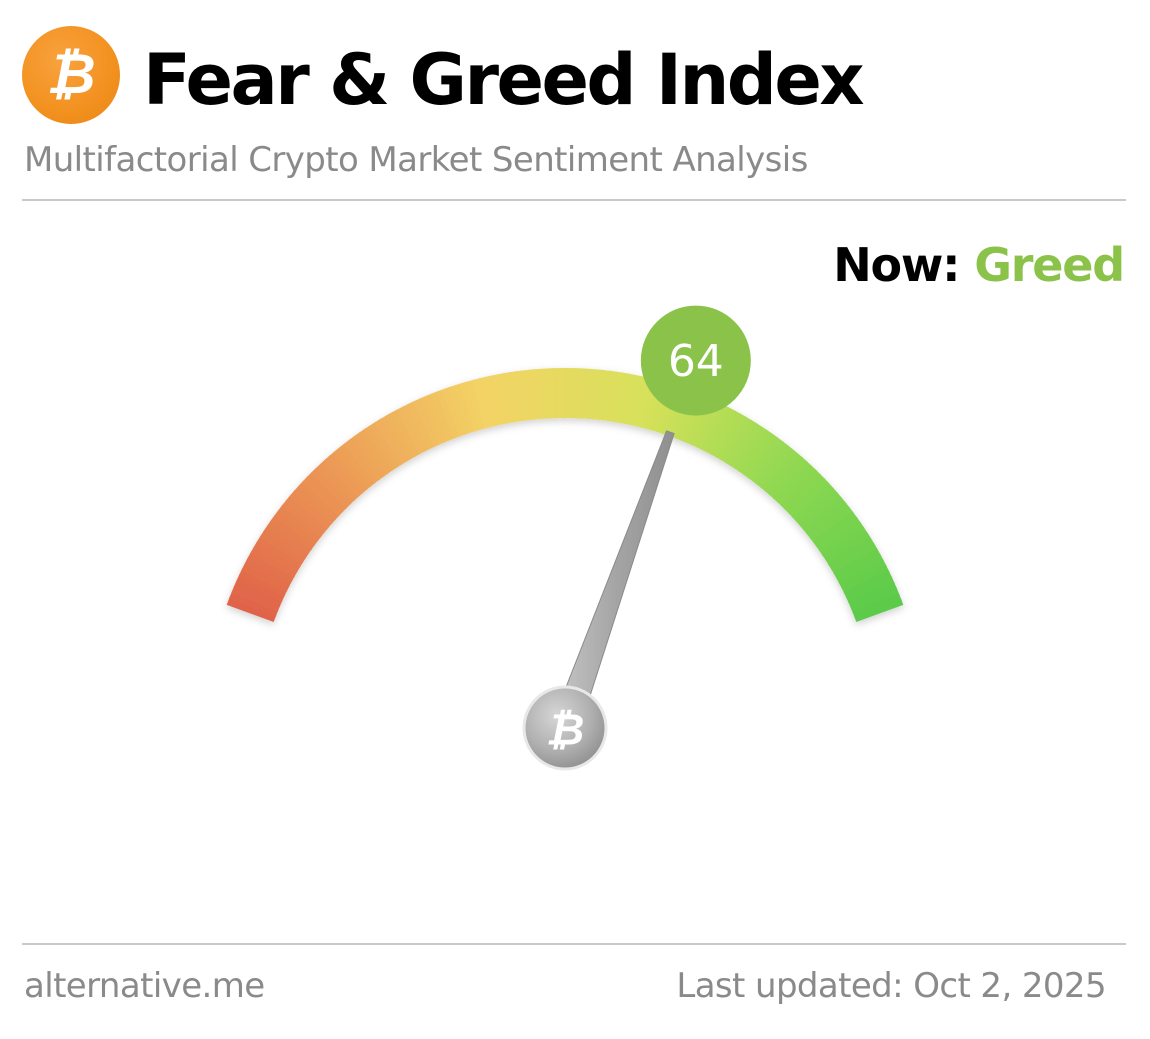 The image size is (1150, 1039). I want to click on gauge-arc, so click(565, 495).